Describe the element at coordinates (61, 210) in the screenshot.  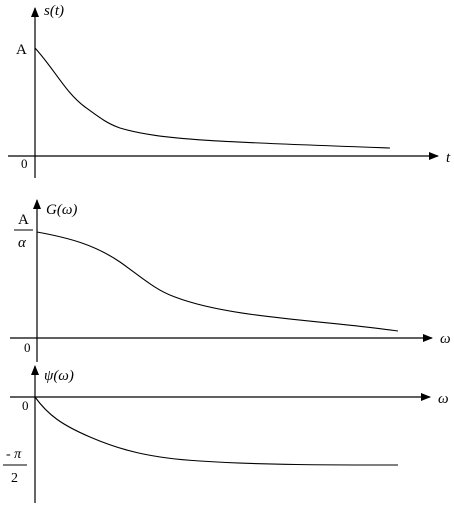
I see `magnitude-y-label: G(ω)` at that location.